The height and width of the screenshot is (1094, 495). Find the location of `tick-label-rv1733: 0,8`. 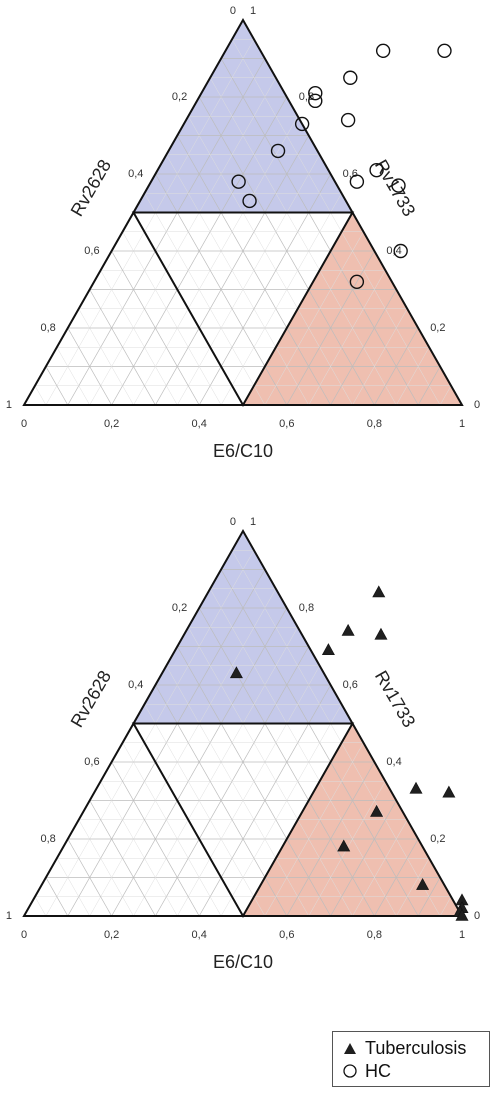

tick-label-rv1733: 0,8 is located at coordinates (306, 97).